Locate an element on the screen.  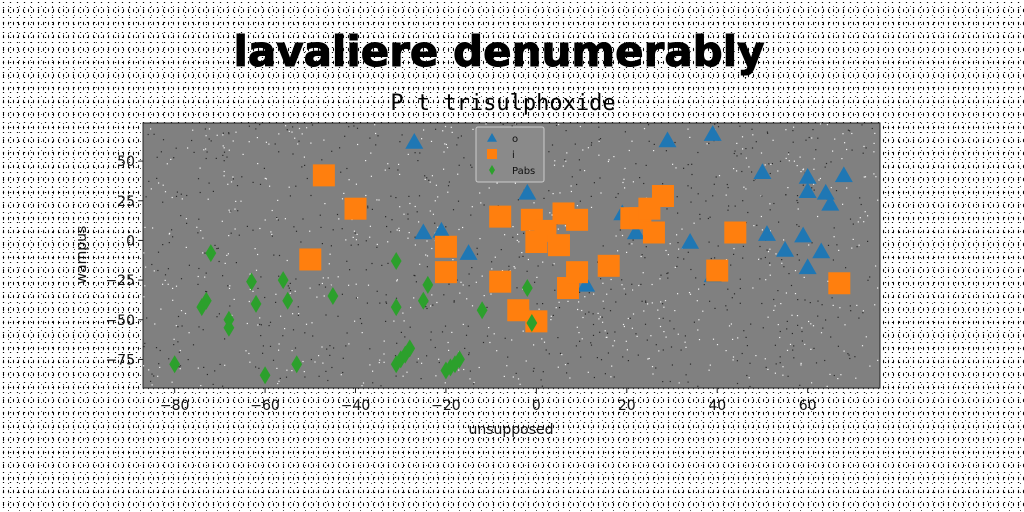
x-tick-label: −40 is located at coordinates (356, 406).